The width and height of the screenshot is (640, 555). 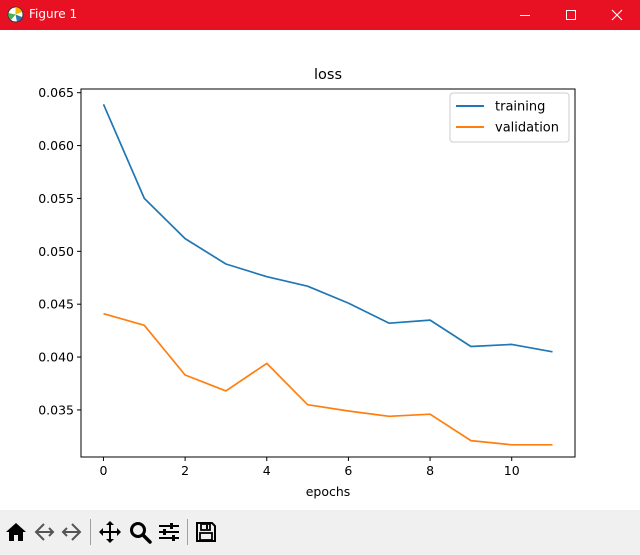 I want to click on y-tick-label: 0.040, so click(x=56, y=357).